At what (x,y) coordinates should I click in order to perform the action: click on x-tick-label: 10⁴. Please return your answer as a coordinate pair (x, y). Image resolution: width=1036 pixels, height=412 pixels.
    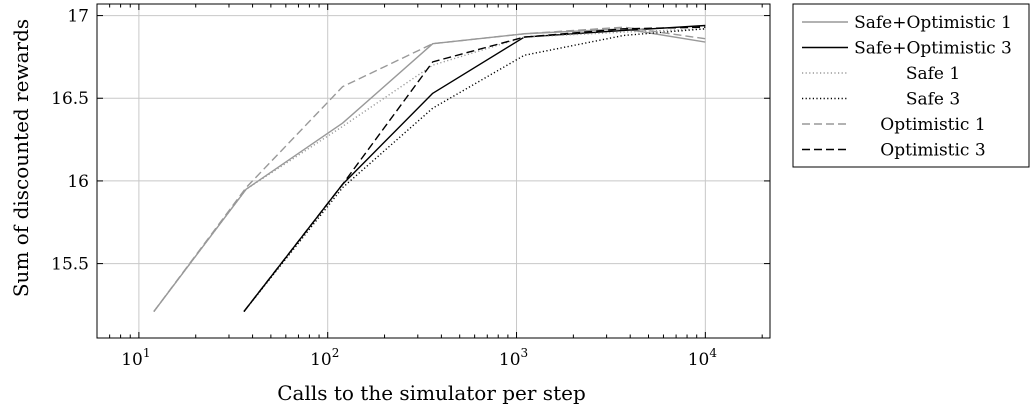
    Looking at the image, I should click on (703, 358).